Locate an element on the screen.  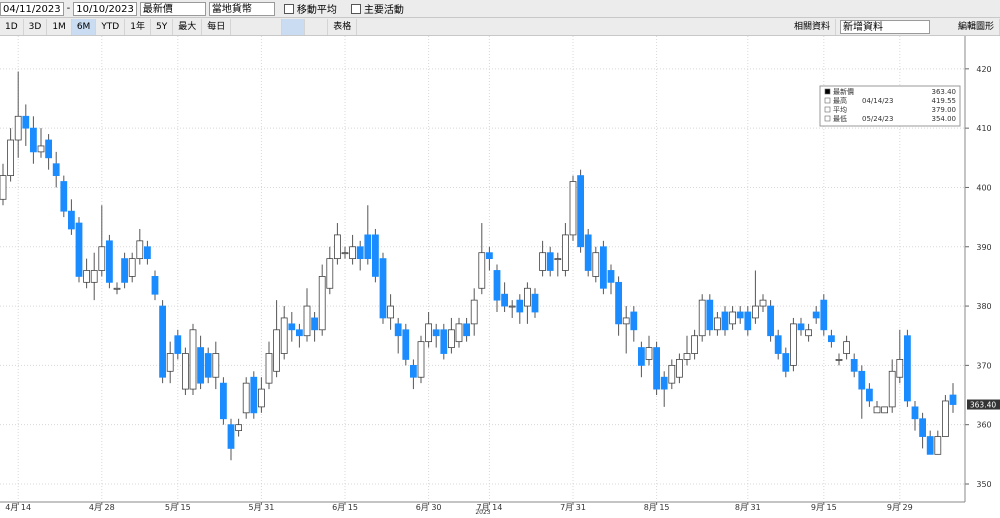
range-button: 1年 is located at coordinates (138, 26).